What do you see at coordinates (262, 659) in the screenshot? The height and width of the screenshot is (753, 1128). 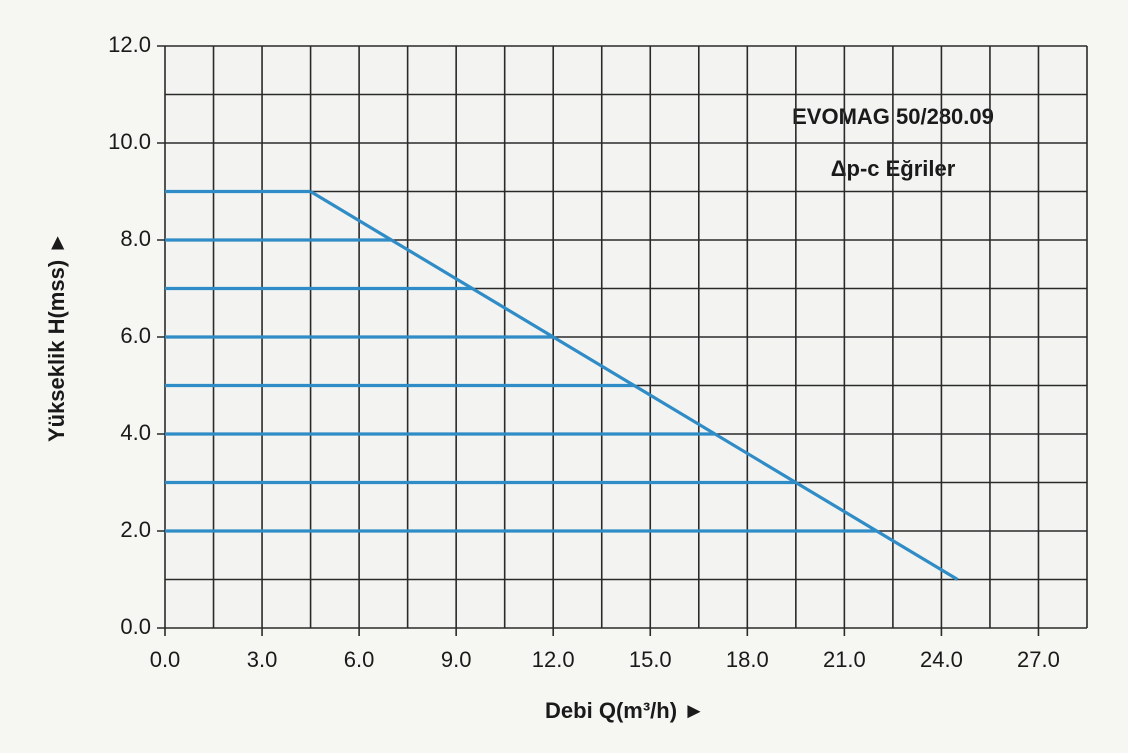 I see `x-tick-label: 3.0` at bounding box center [262, 659].